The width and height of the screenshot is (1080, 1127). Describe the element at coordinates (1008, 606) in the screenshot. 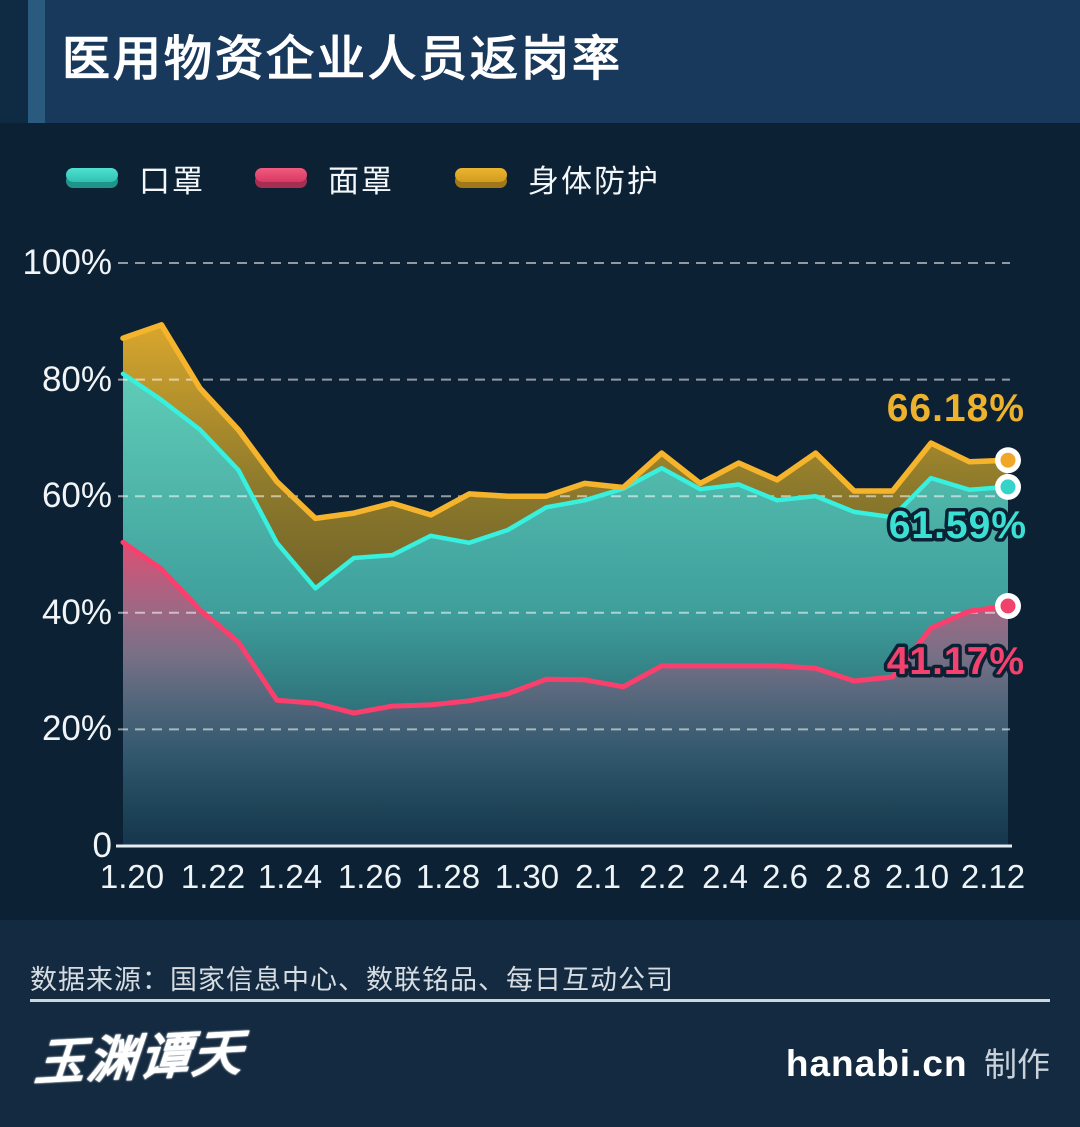

I see `endpoint-dot-shield` at that location.